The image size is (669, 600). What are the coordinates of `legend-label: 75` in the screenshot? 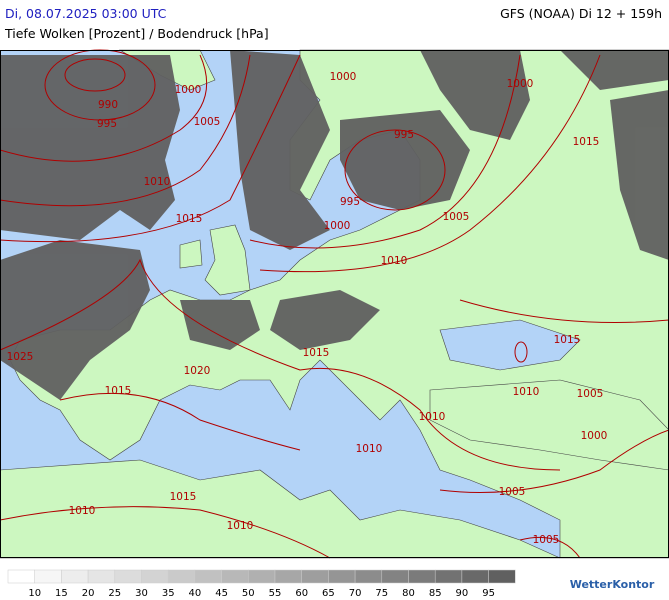 It's located at (381, 593).